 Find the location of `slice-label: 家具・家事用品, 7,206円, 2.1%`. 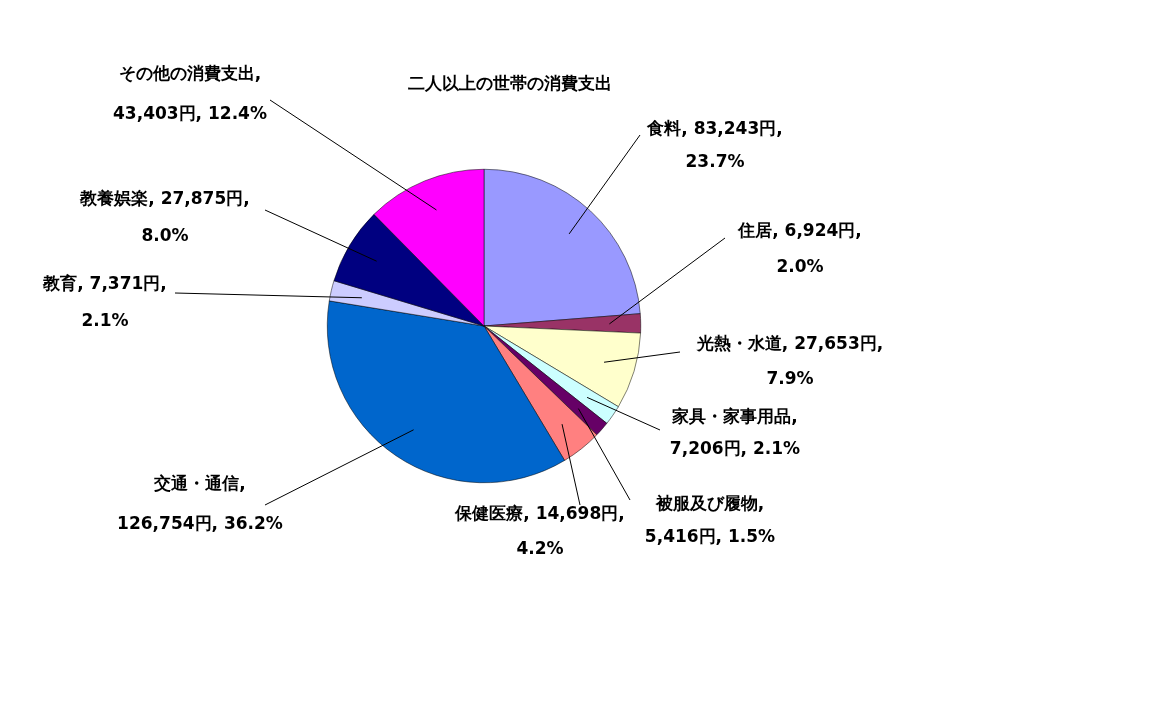

slice-label: 家具・家事用品, 7,206円, 2.1% is located at coordinates (735, 432).